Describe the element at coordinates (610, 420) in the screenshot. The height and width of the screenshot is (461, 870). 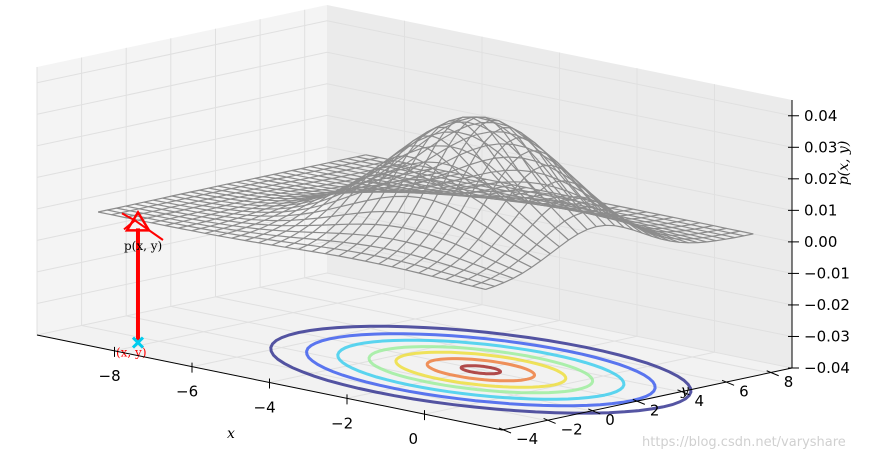
I see `y-tick-label: 0` at that location.